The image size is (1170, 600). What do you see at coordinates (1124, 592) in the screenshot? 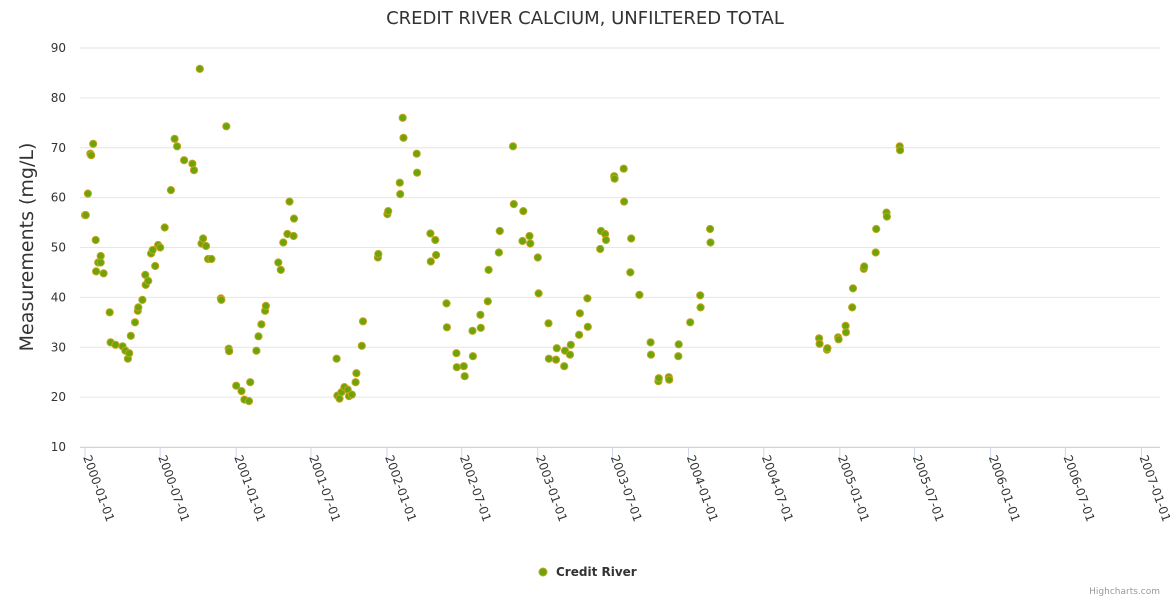
I see `credits-link: Highcharts.com` at bounding box center [1124, 592].